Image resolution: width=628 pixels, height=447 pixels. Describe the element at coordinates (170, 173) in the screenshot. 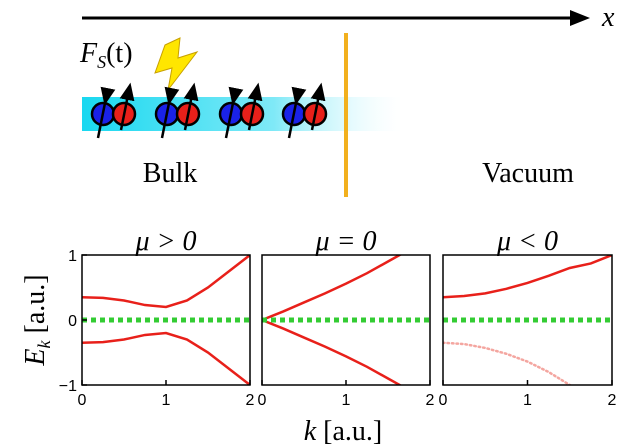

I see `bulk-label: Bulk` at that location.